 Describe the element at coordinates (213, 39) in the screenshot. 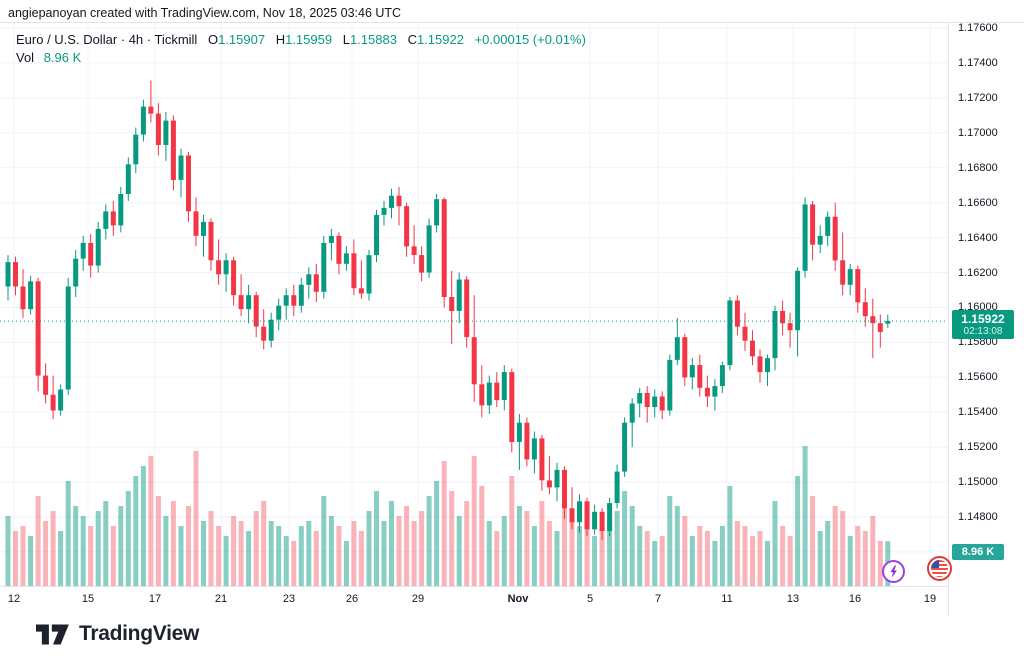

I see `open-label: O` at that location.